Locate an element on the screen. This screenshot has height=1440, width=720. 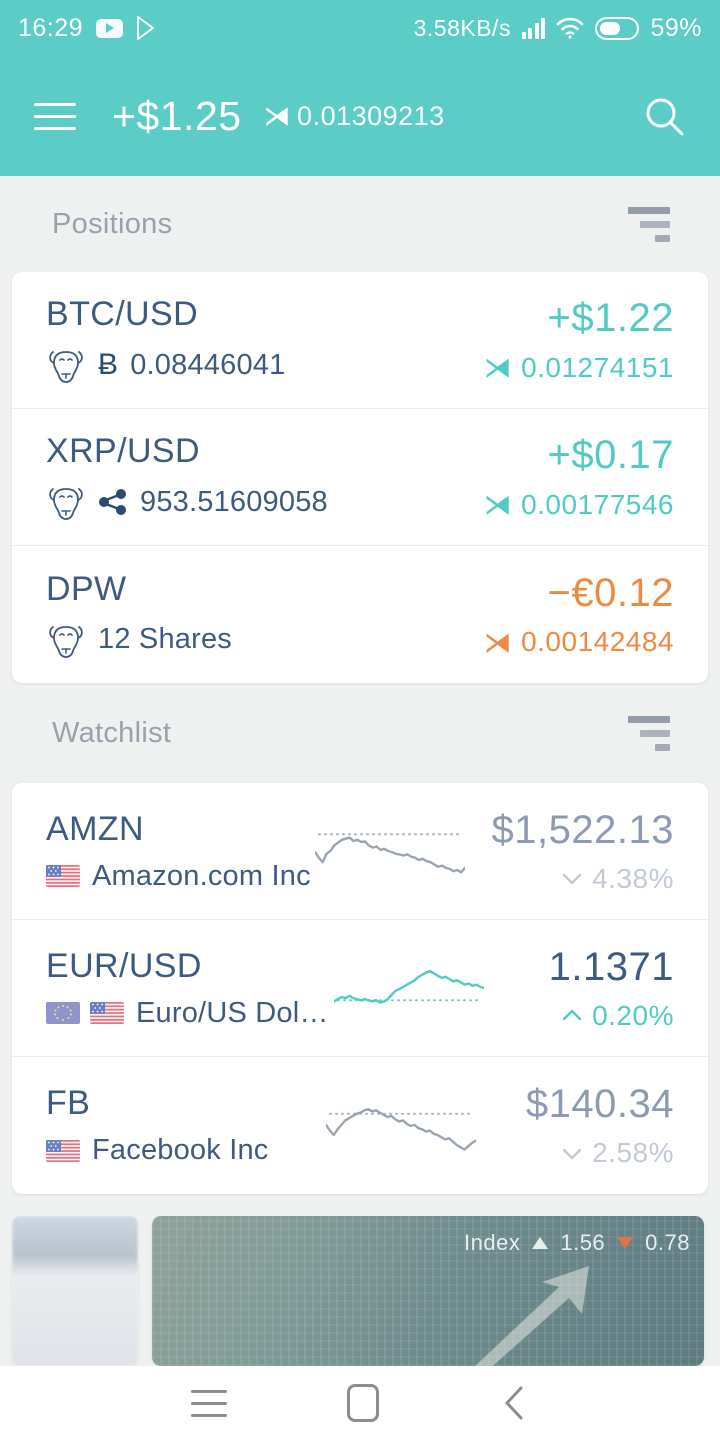
watchlist-change-percent: 0.20% is located at coordinates (633, 1015).